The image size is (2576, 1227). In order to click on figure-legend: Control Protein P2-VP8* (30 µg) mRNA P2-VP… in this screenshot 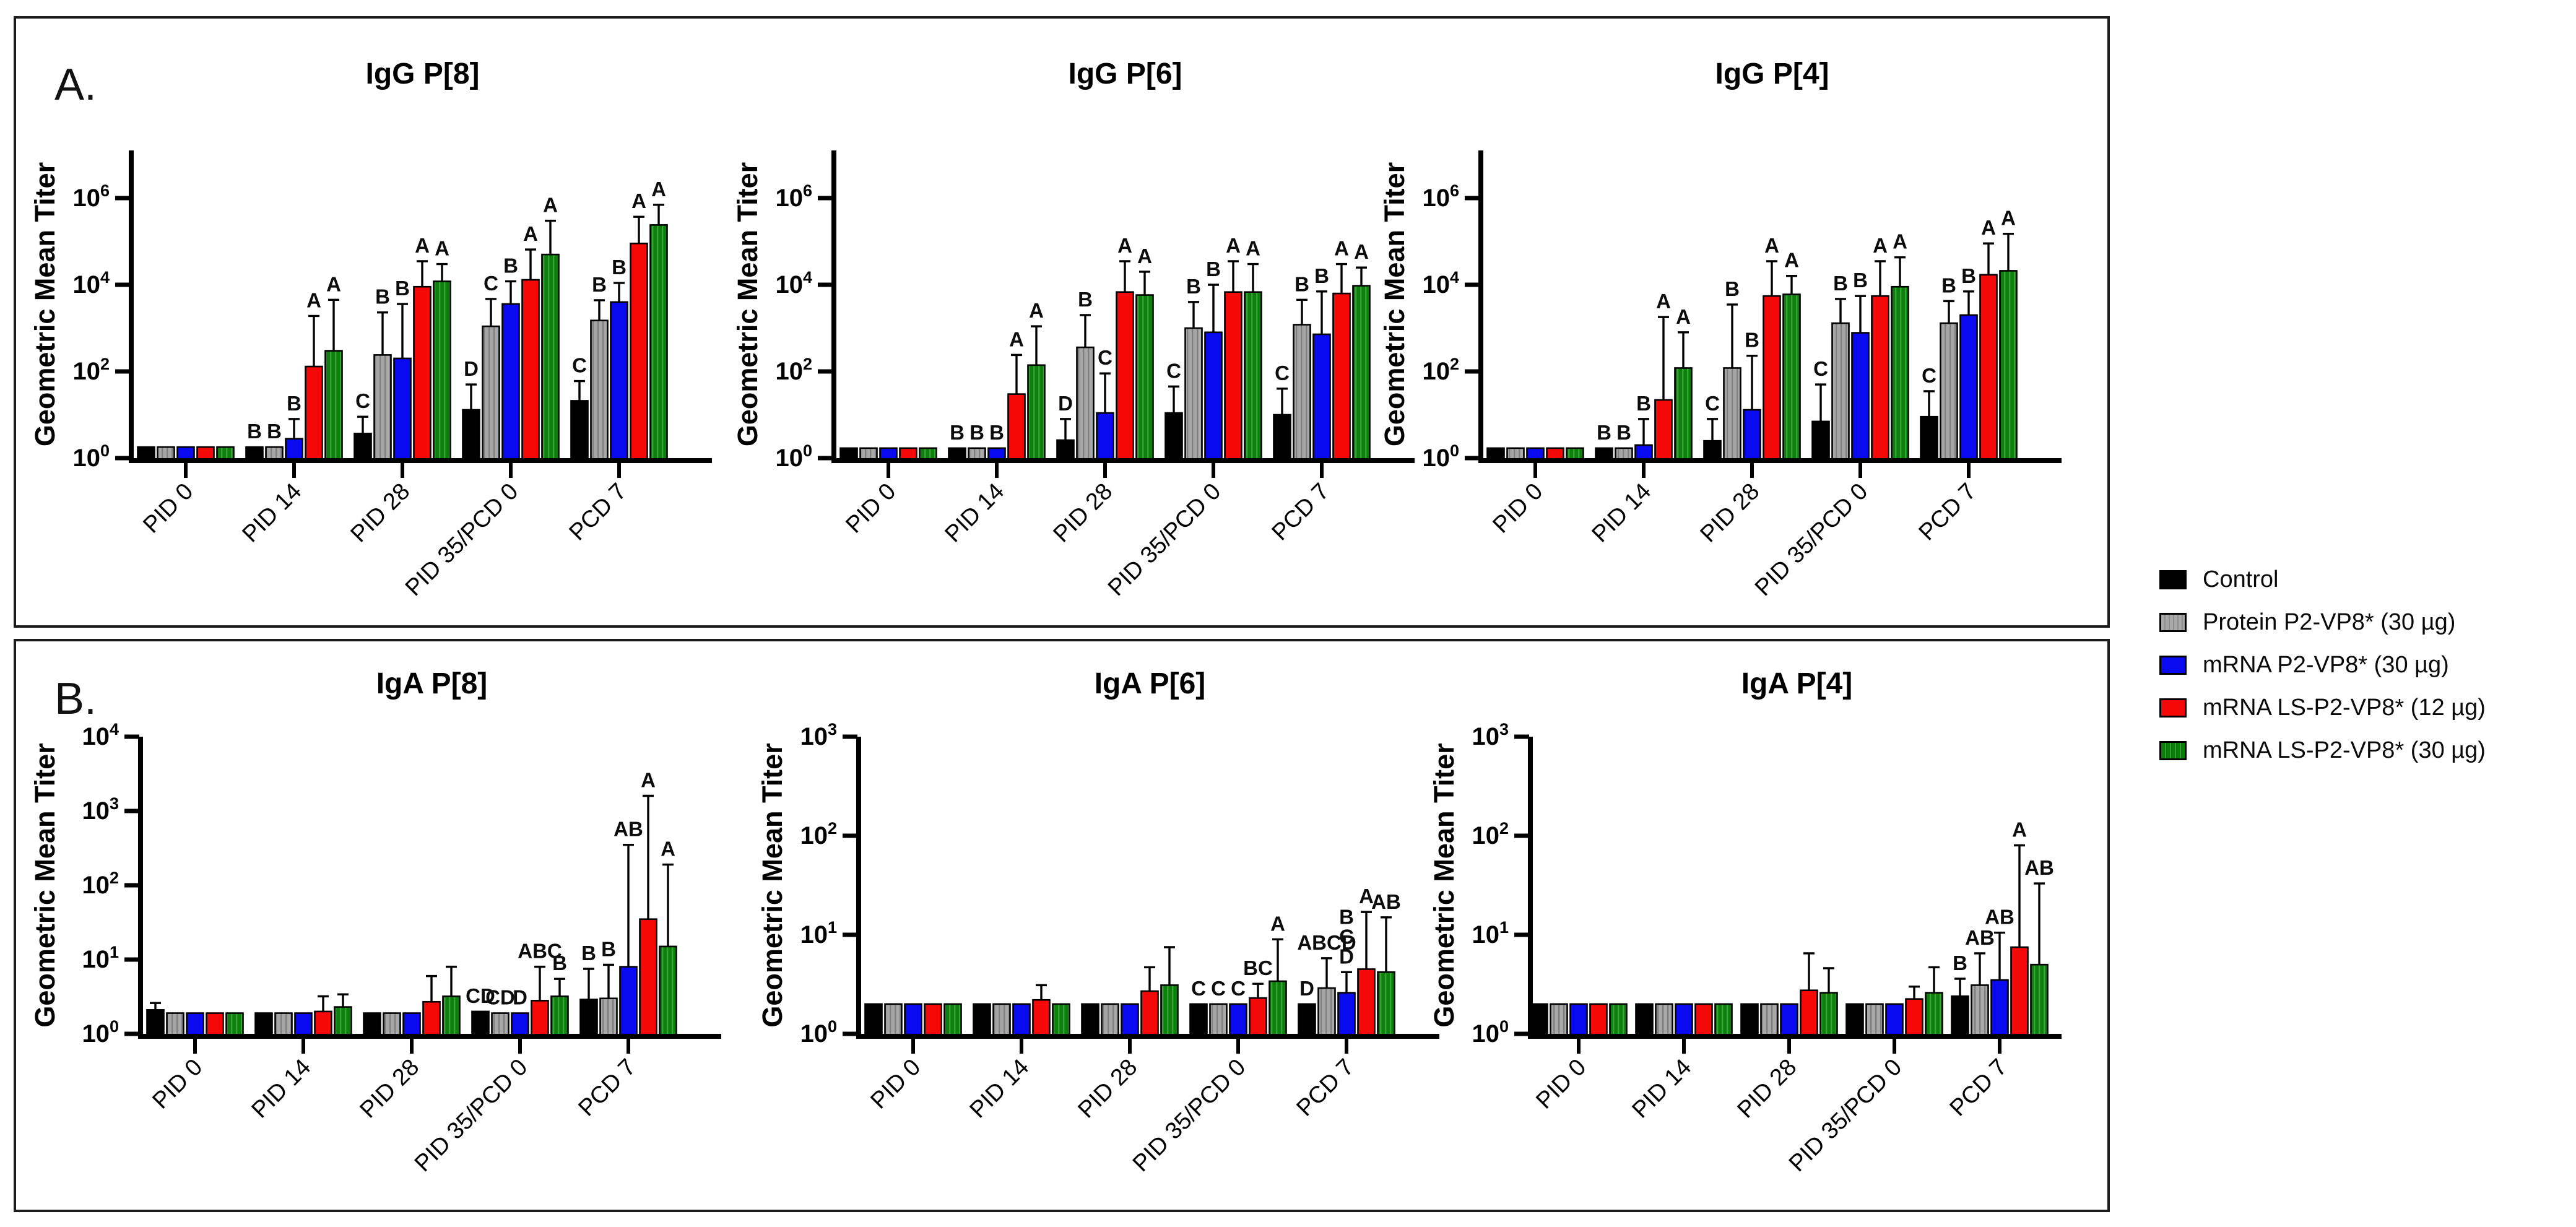, I will do `click(2322, 664)`.